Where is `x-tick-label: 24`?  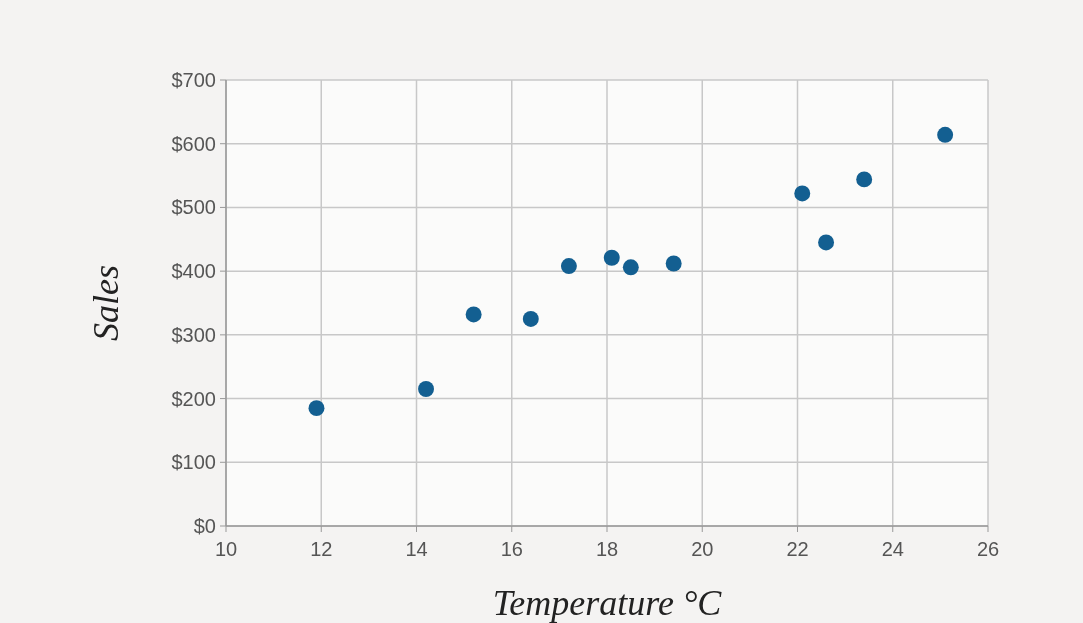 x-tick-label: 24 is located at coordinates (892, 549).